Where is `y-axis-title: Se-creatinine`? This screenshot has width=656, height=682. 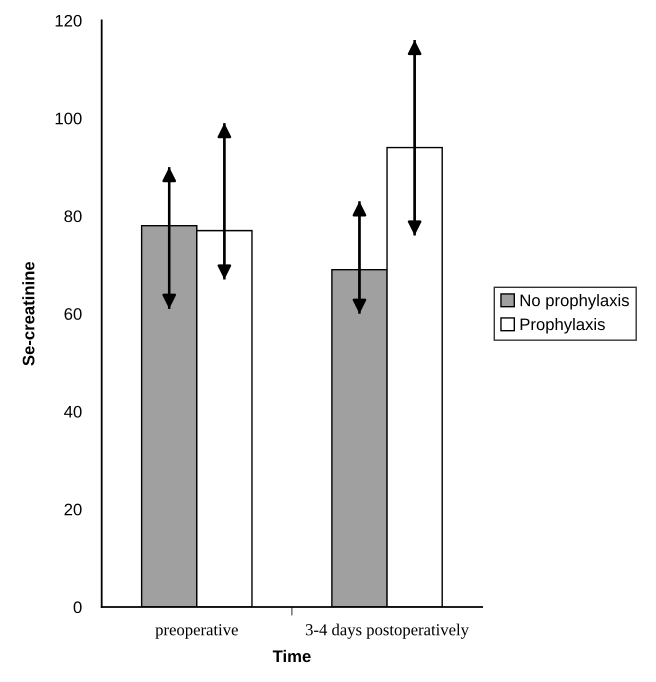 y-axis-title: Se-creatinine is located at coordinates (28, 314).